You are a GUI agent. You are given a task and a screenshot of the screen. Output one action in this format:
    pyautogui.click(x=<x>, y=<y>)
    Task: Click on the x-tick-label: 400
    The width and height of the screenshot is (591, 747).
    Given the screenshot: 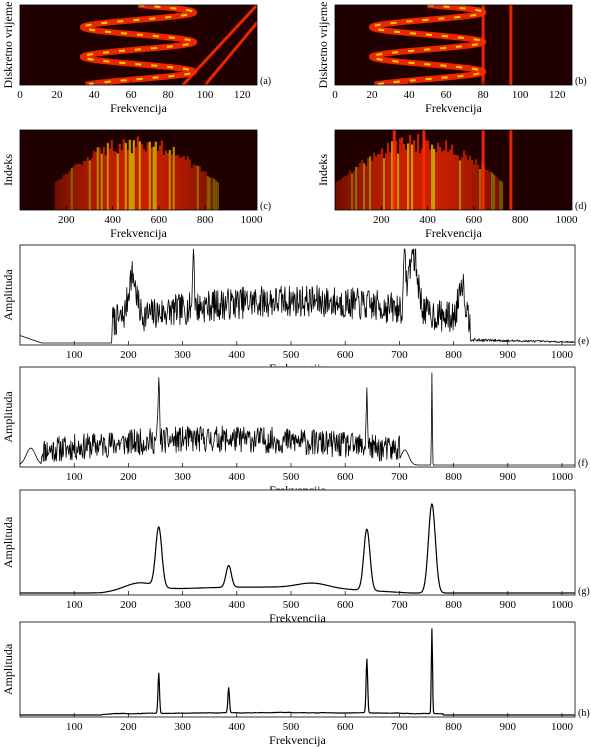 What is the action you would take?
    pyautogui.click(x=427, y=220)
    